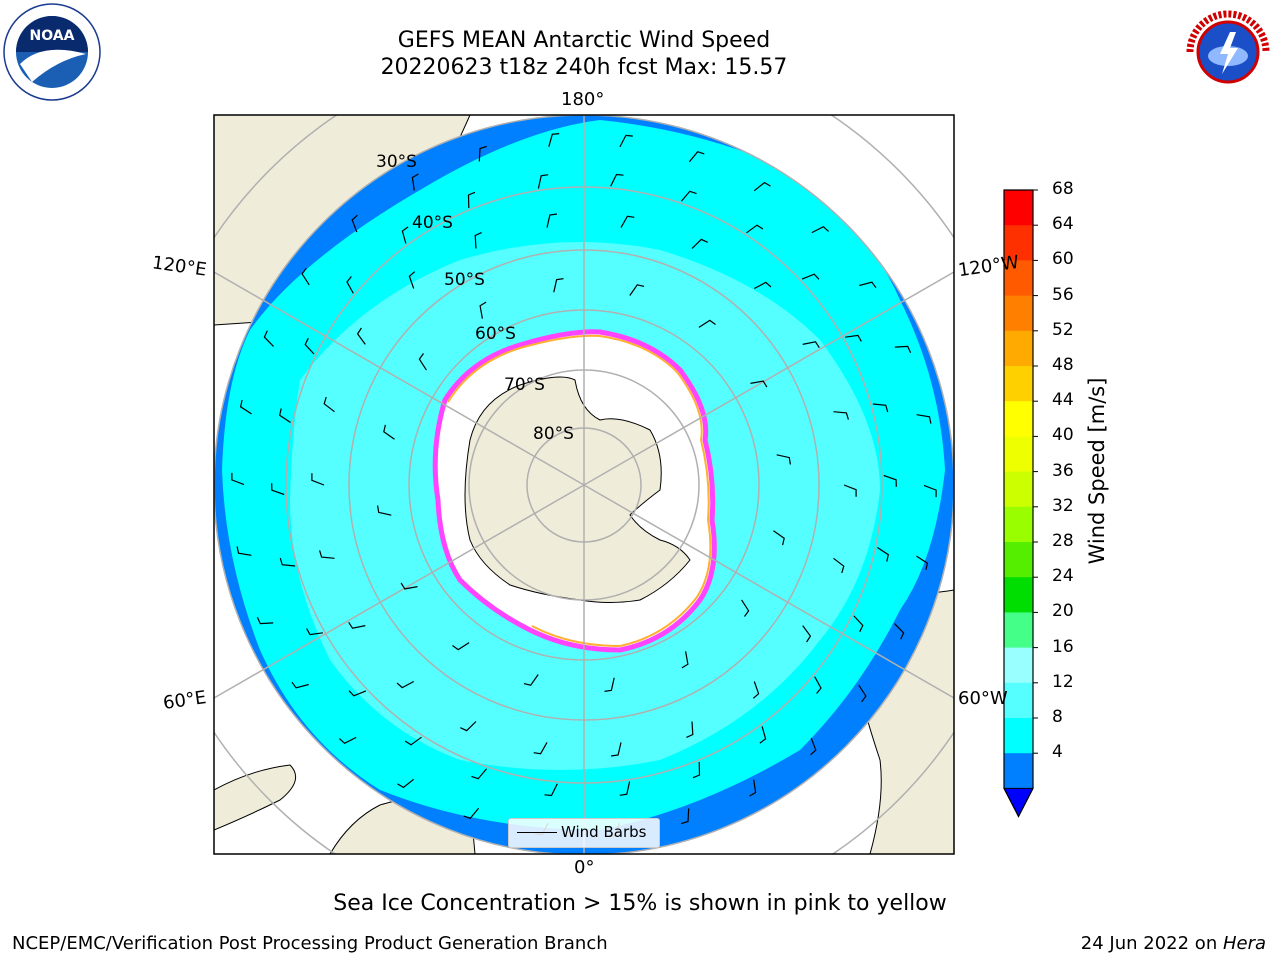 The image size is (1280, 960). Describe the element at coordinates (1063, 611) in the screenshot. I see `colorbar-tick-label: 20` at that location.